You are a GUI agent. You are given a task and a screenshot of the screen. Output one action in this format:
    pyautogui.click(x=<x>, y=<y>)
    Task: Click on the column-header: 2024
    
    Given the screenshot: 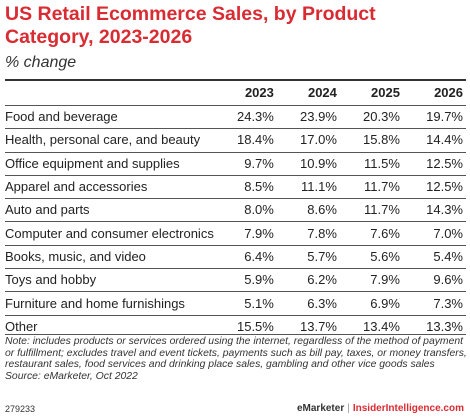 What is the action you would take?
    pyautogui.click(x=322, y=92)
    